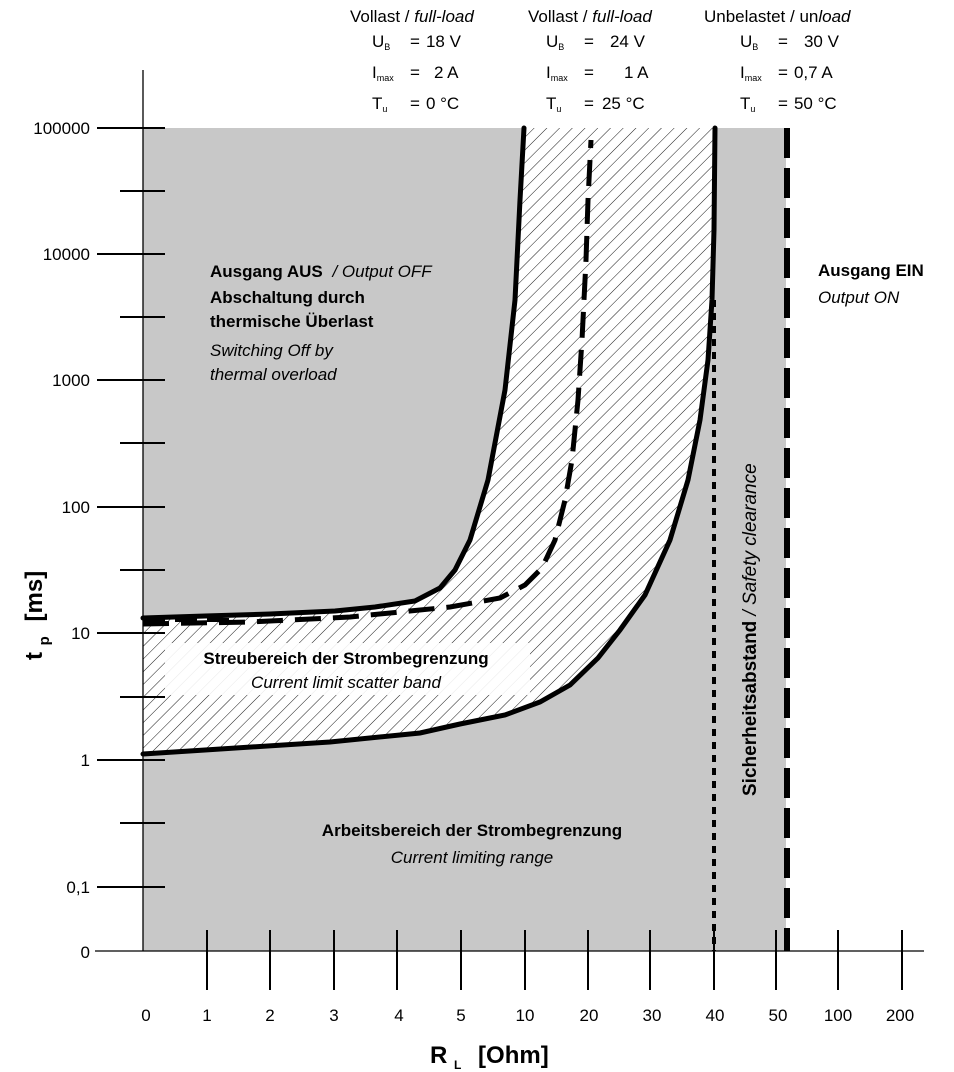 The image size is (954, 1072). What do you see at coordinates (761, 16) in the screenshot?
I see `condition-title-de: Unbelastet / un` at bounding box center [761, 16].